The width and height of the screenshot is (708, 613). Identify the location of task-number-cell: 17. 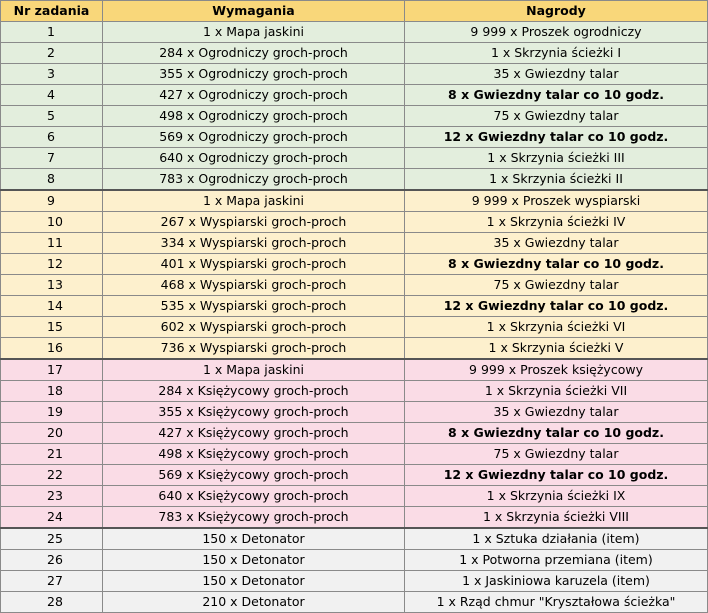
(51, 369).